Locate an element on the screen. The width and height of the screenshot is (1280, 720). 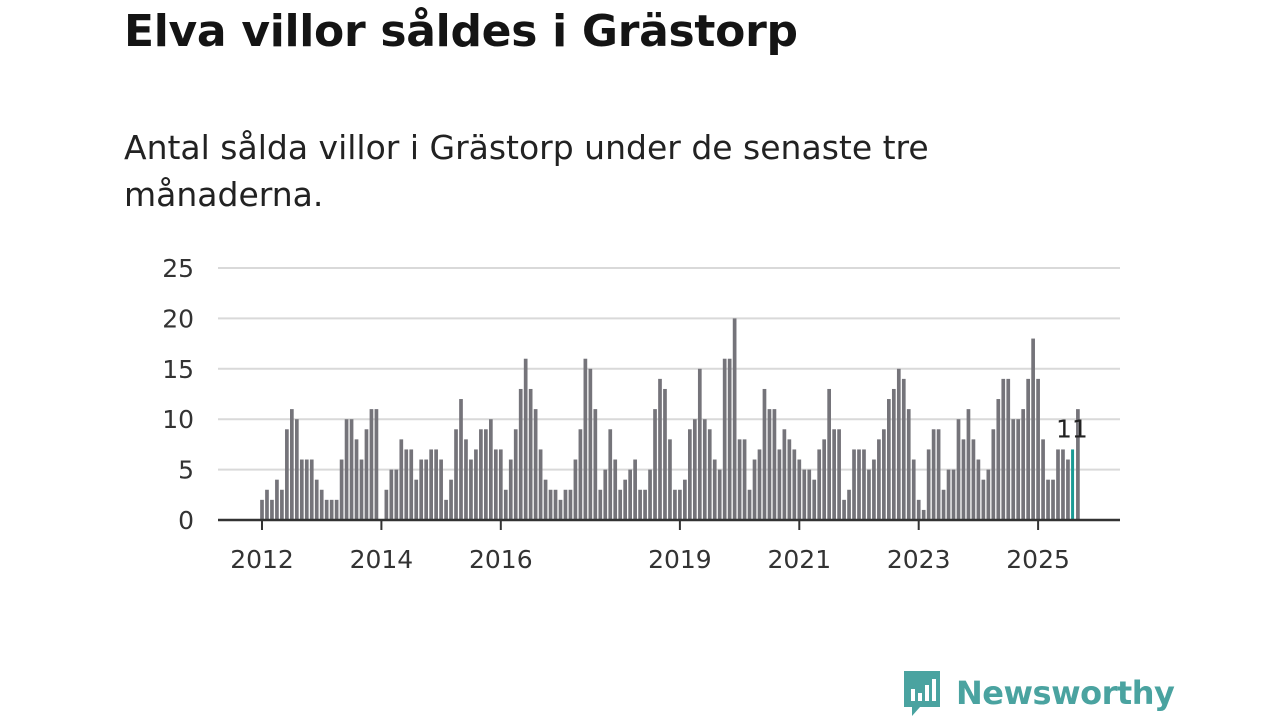
newsworthy-logo-text: Newsworthy is located at coordinates (1065, 693).